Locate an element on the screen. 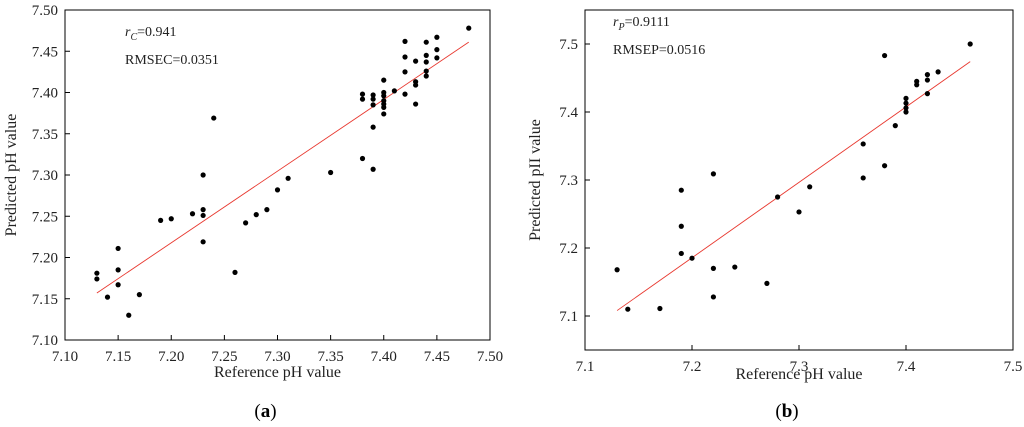 The width and height of the screenshot is (1024, 427). chart-a-correlation-annotation: rC=0.941 is located at coordinates (151, 34).